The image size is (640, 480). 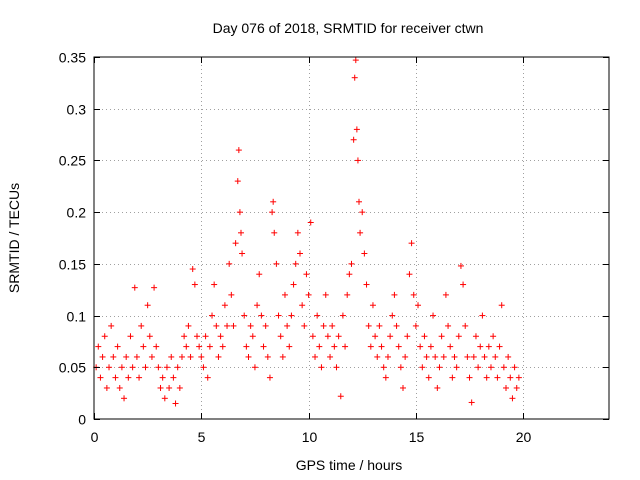 I want to click on y-tick-label: 0.35, so click(x=72, y=58).